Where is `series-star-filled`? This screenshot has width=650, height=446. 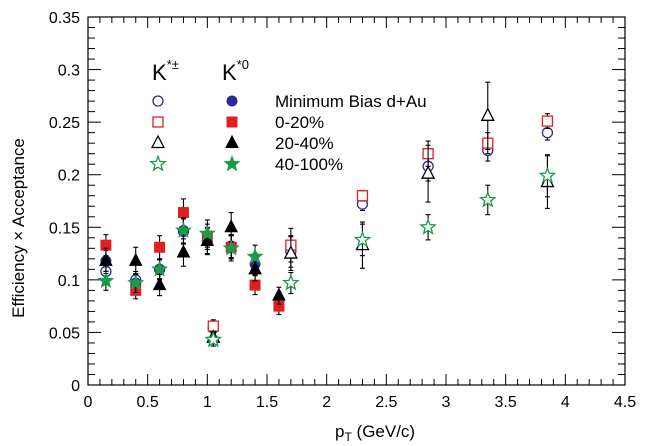
series-star-filled is located at coordinates (180, 255).